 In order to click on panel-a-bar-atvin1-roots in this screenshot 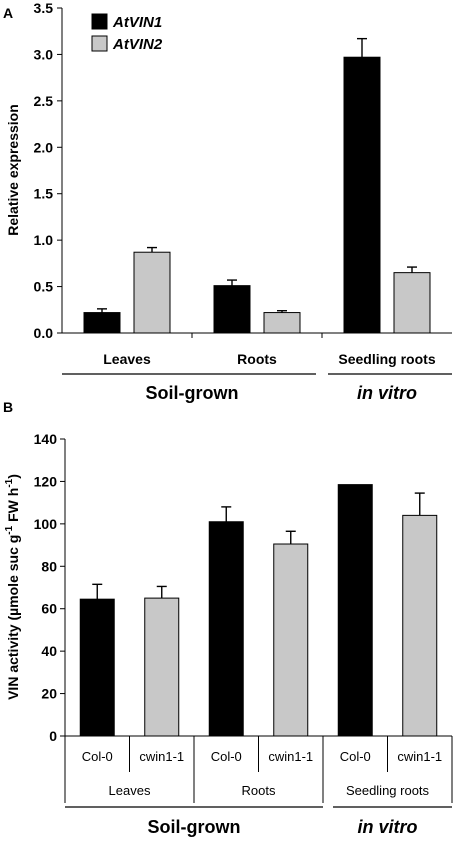, I will do `click(232, 309)`.